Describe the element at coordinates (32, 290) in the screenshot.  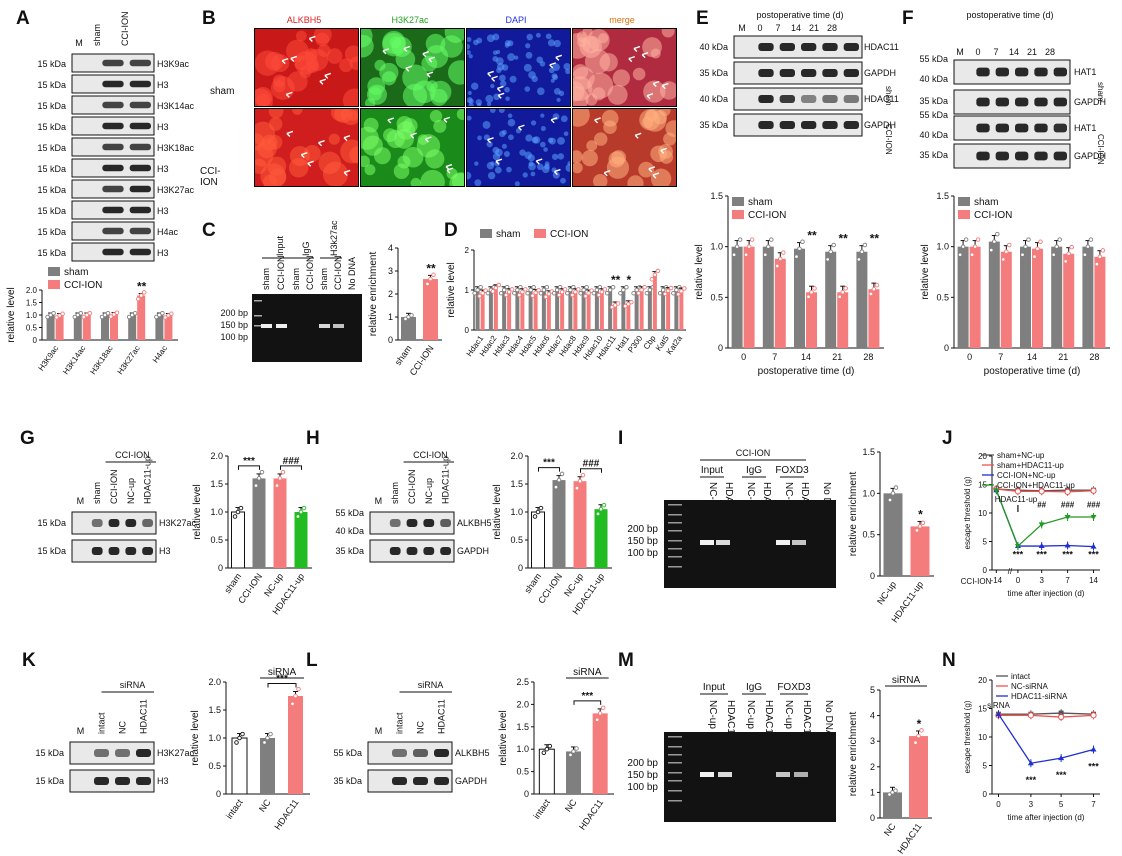
I see `y-tick-label-A: 2.0` at that location.